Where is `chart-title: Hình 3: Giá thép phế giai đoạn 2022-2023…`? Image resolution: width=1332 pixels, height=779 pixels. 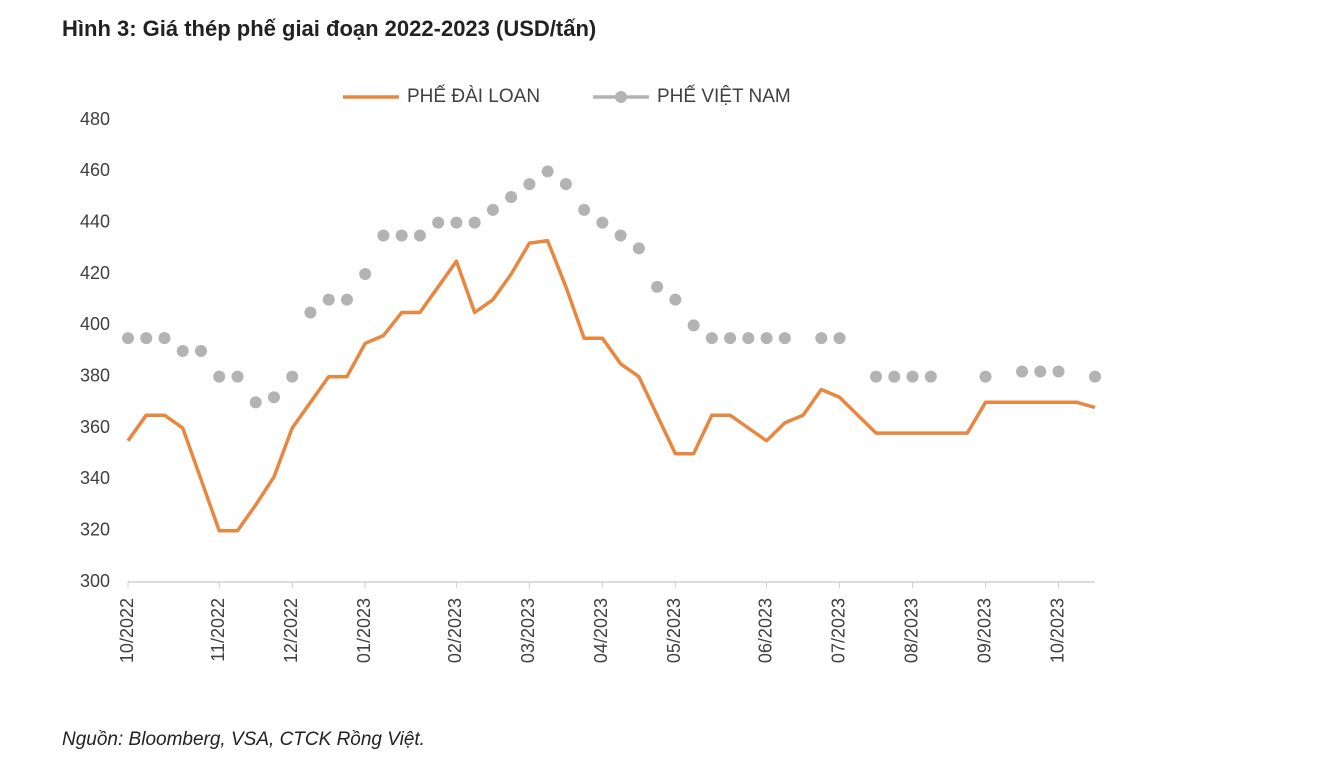
chart-title: Hình 3: Giá thép phế giai đoạn 2022-2023… is located at coordinates (329, 28).